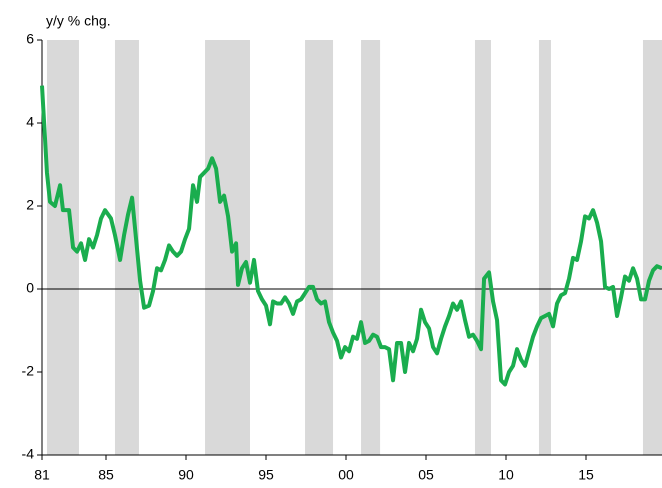 This screenshot has width=662, height=488. Describe the element at coordinates (42, 475) in the screenshot. I see `x-tick-label: 81` at that location.